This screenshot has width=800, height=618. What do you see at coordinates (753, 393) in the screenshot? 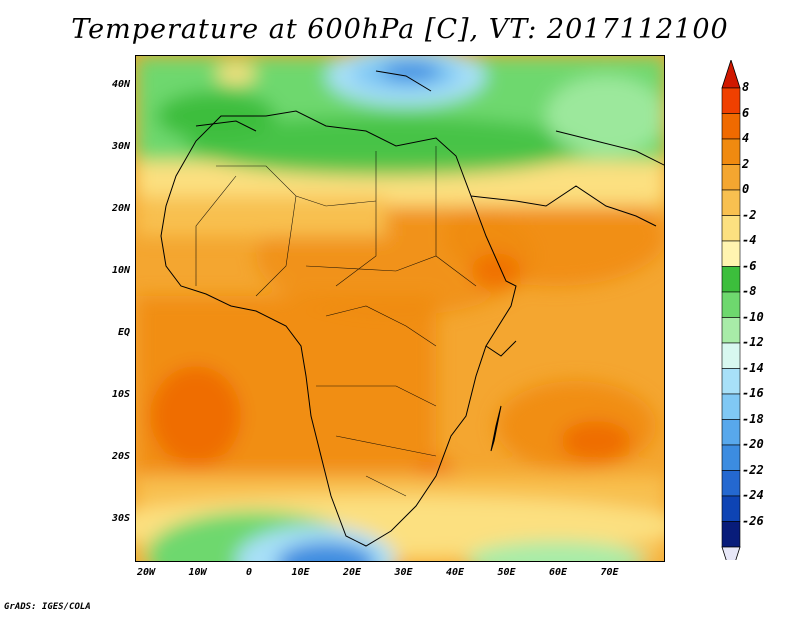
I see `colorbar-label: -16` at bounding box center [753, 393].